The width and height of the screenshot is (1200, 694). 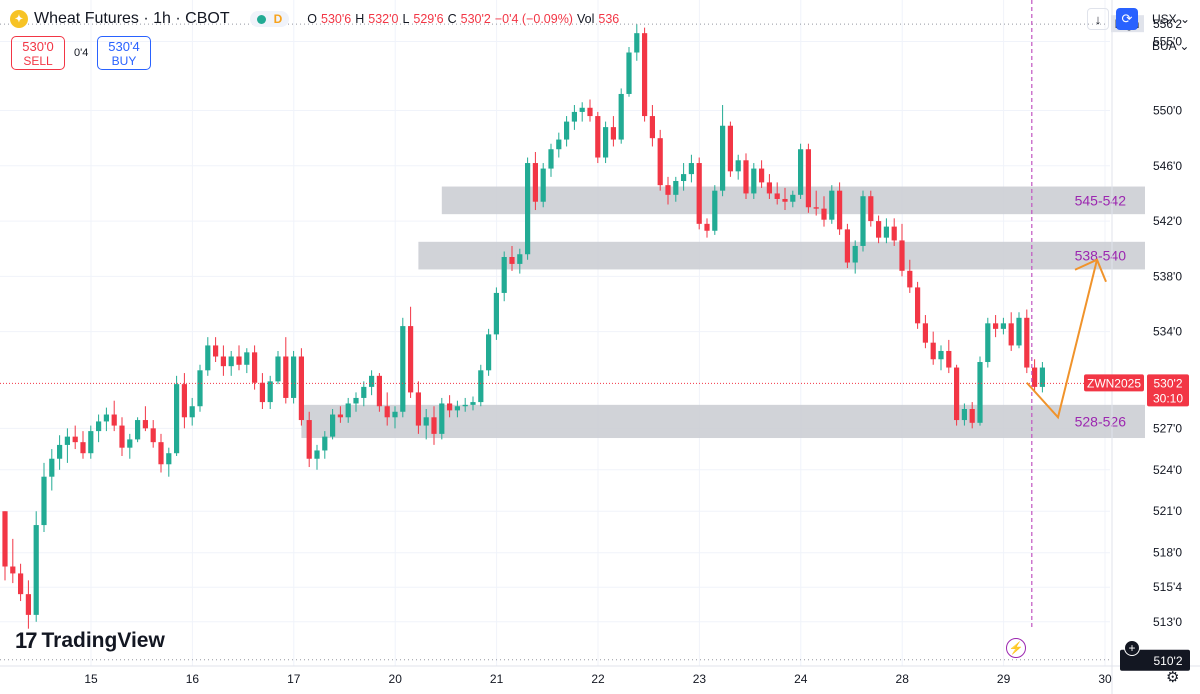 I want to click on download-arrow-icon: ↓, so click(x=1098, y=19).